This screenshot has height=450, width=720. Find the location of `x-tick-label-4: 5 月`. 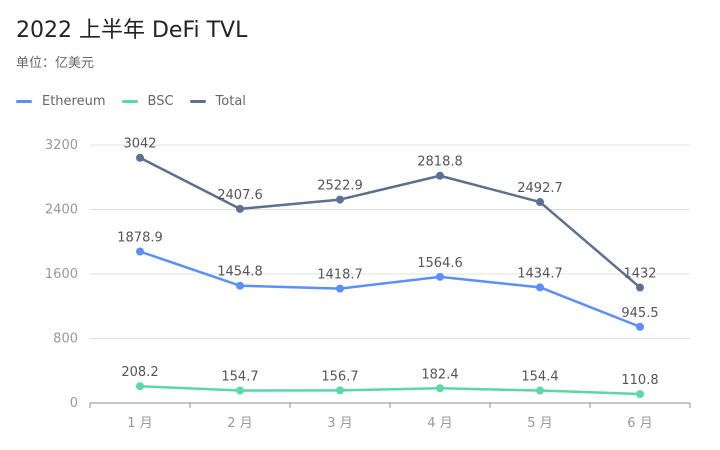

x-tick-label-4: 5 月 is located at coordinates (539, 423).